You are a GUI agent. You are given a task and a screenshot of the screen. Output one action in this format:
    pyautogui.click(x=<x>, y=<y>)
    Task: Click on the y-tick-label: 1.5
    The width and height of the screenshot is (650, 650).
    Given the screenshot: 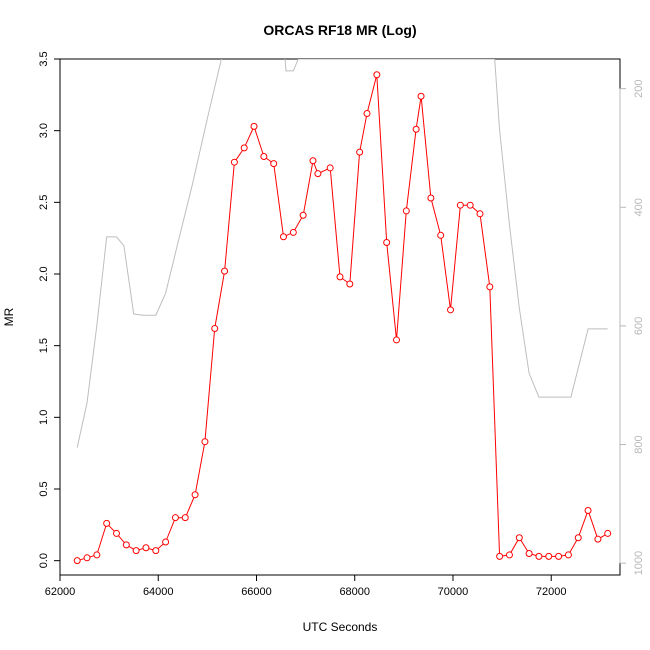 What is the action you would take?
    pyautogui.click(x=44, y=345)
    